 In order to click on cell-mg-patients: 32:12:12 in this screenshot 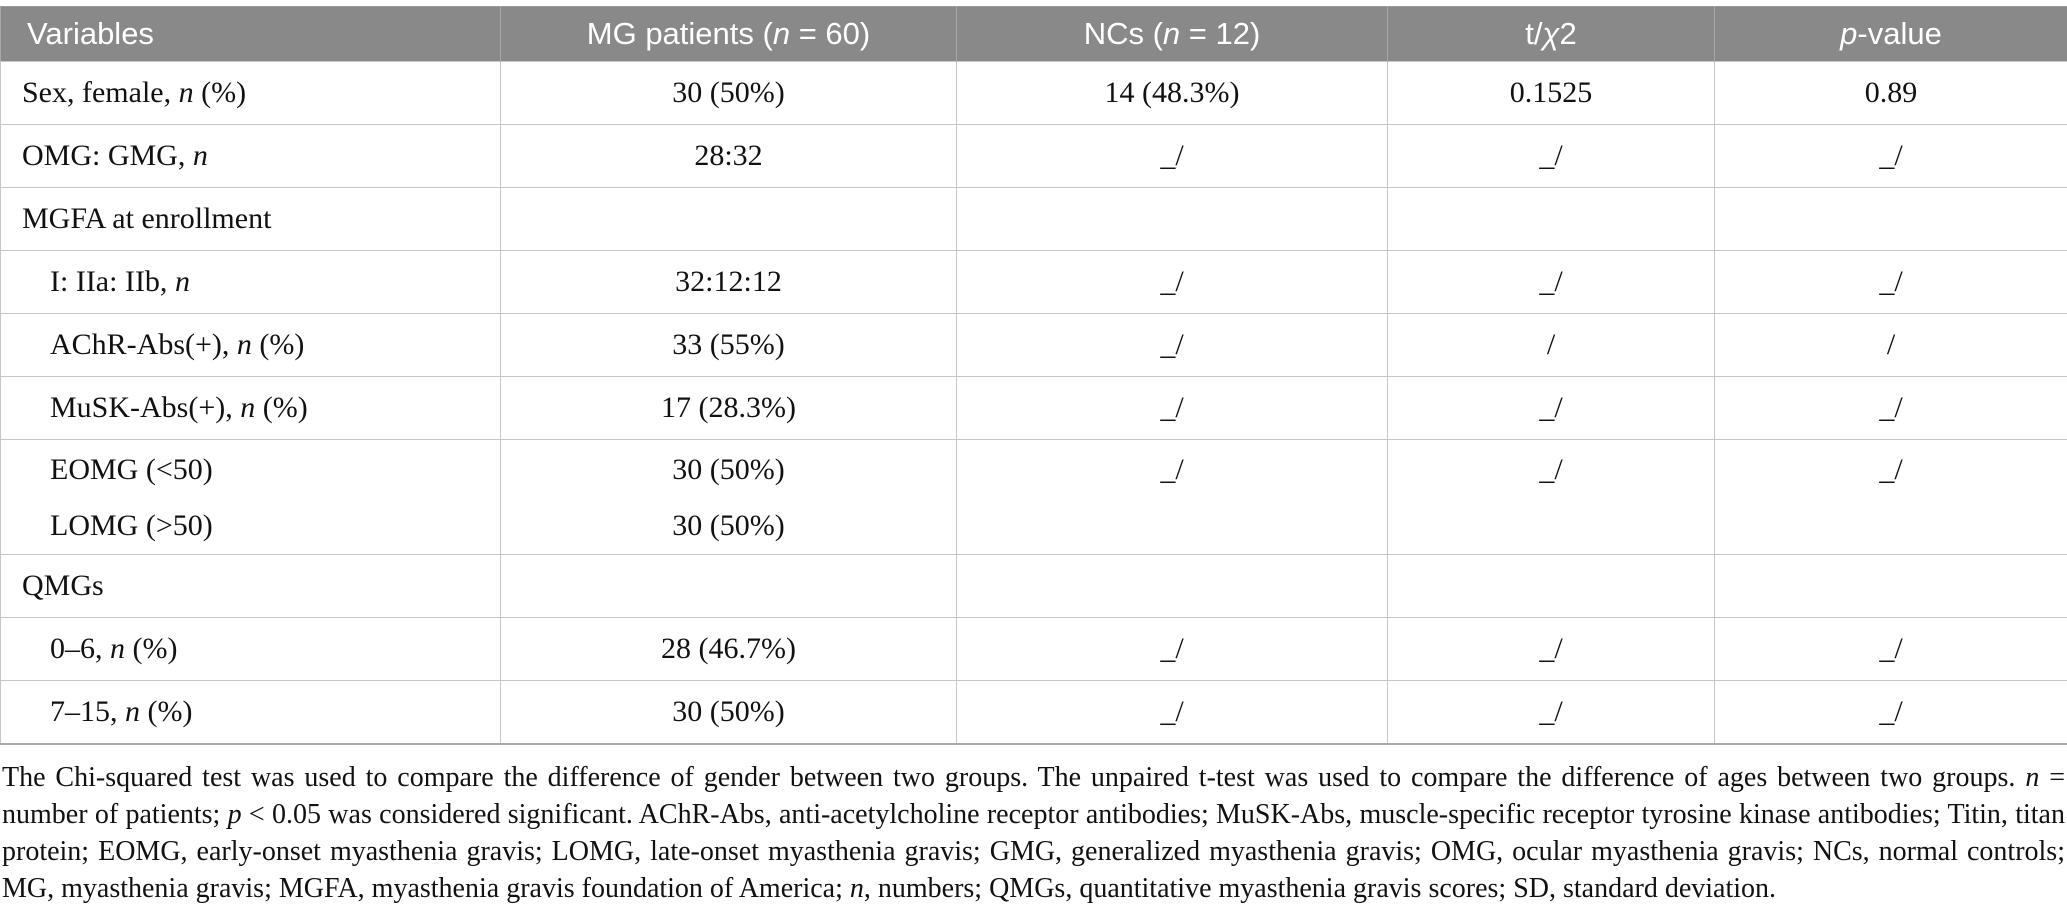, I will do `click(729, 282)`.